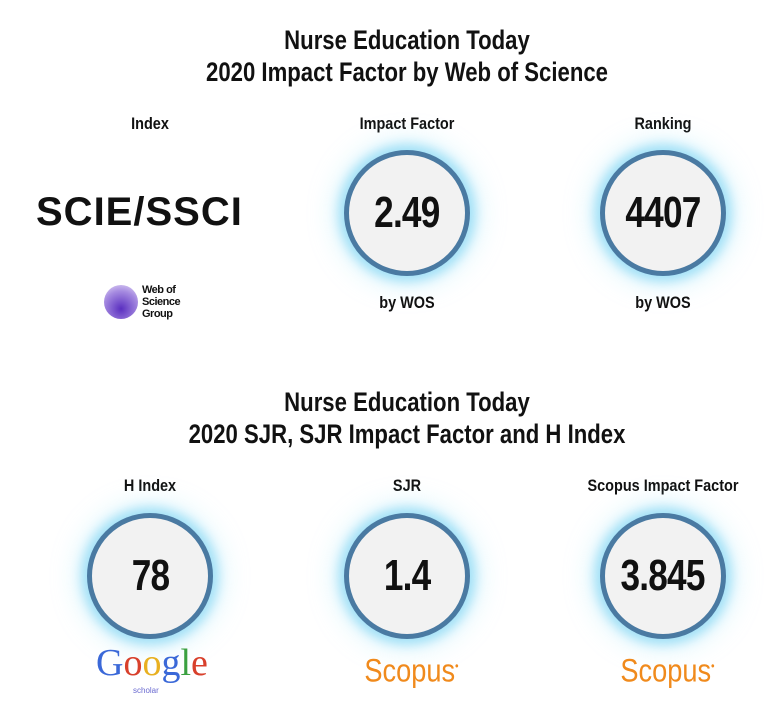 This screenshot has width=768, height=701. I want to click on h-index-value: 78, so click(150, 575).